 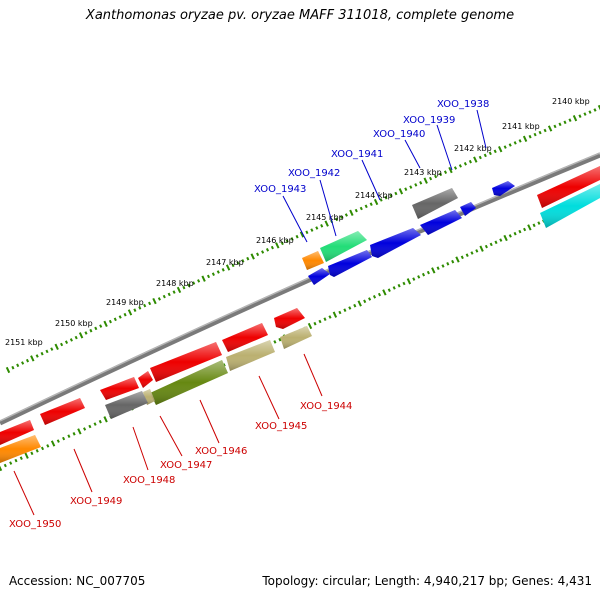 What do you see at coordinates (96, 501) in the screenshot?
I see `gene-label-xoo-1949: XOO_1949` at bounding box center [96, 501].